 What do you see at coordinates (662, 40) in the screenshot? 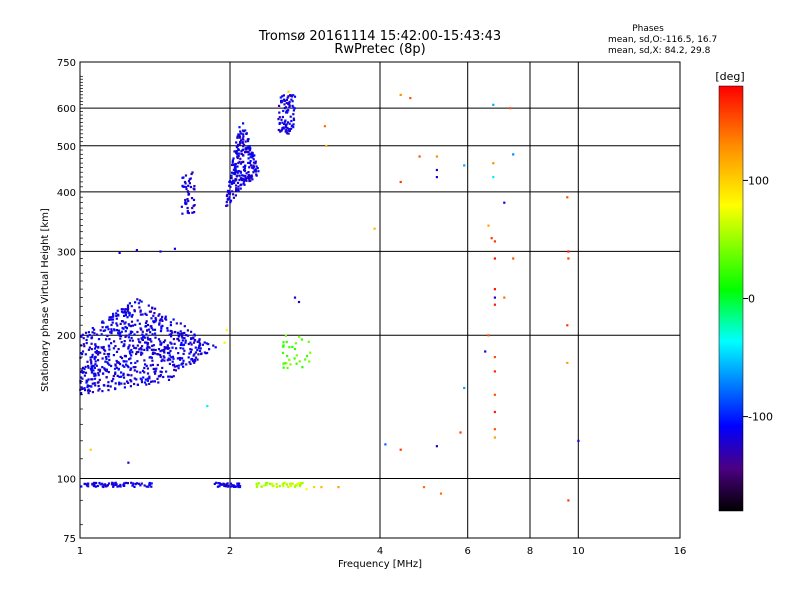
I see `stats-o-mode: mean, sd,O:-116.5, 16.7` at bounding box center [662, 40].